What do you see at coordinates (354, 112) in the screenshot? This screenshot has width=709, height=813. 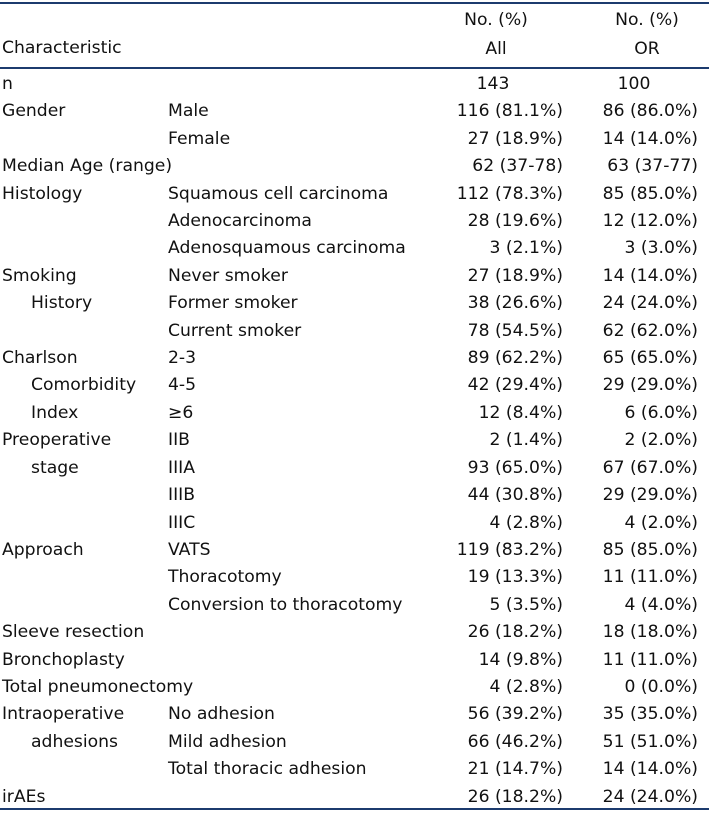 I see `table-row: Gender Male 116 (81.1%) 86 (86.0%)` at bounding box center [354, 112].